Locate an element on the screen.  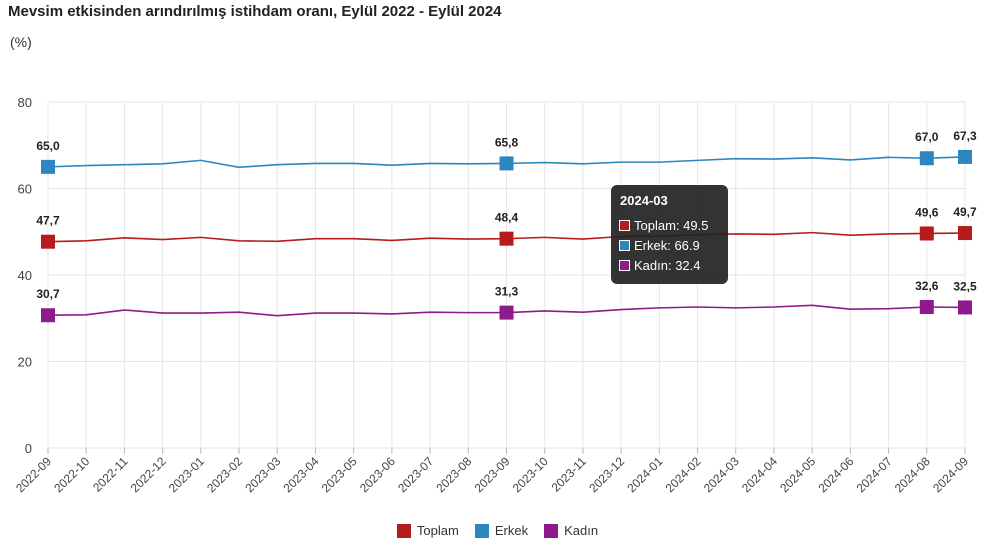
chart-legend: Toplam Erkek Kadın is located at coordinates (497, 530).